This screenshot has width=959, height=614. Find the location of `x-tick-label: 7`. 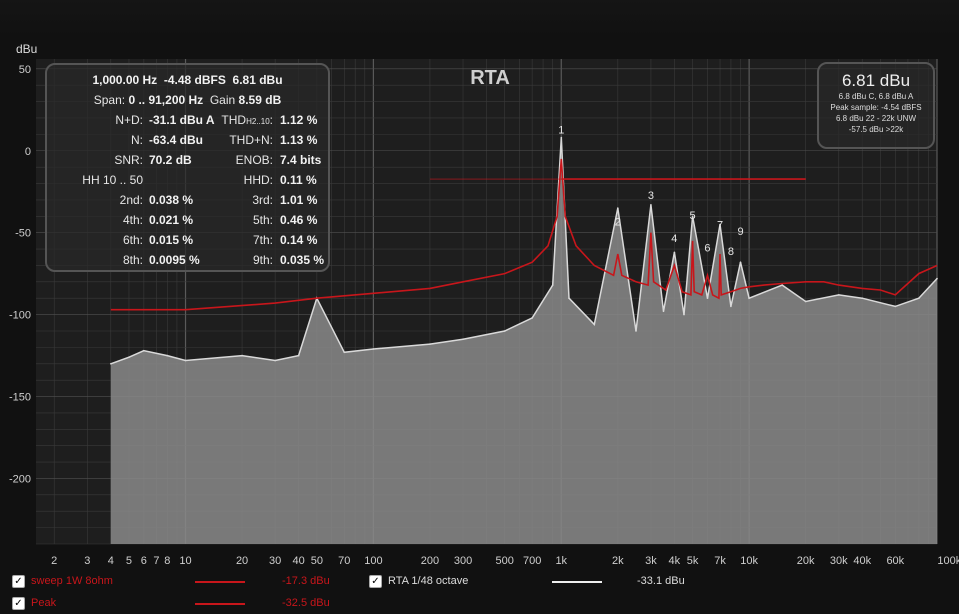

x-tick-label: 7 is located at coordinates (156, 561).